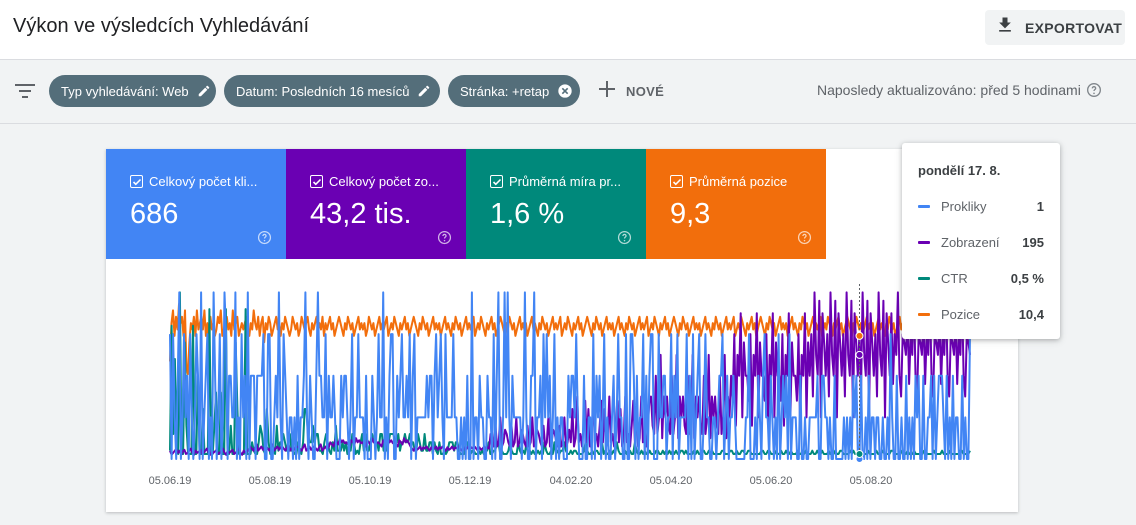 Image resolution: width=1136 pixels, height=525 pixels. Describe the element at coordinates (671, 481) in the screenshot. I see `x-axis-tick-label: 05.04.20` at that location.